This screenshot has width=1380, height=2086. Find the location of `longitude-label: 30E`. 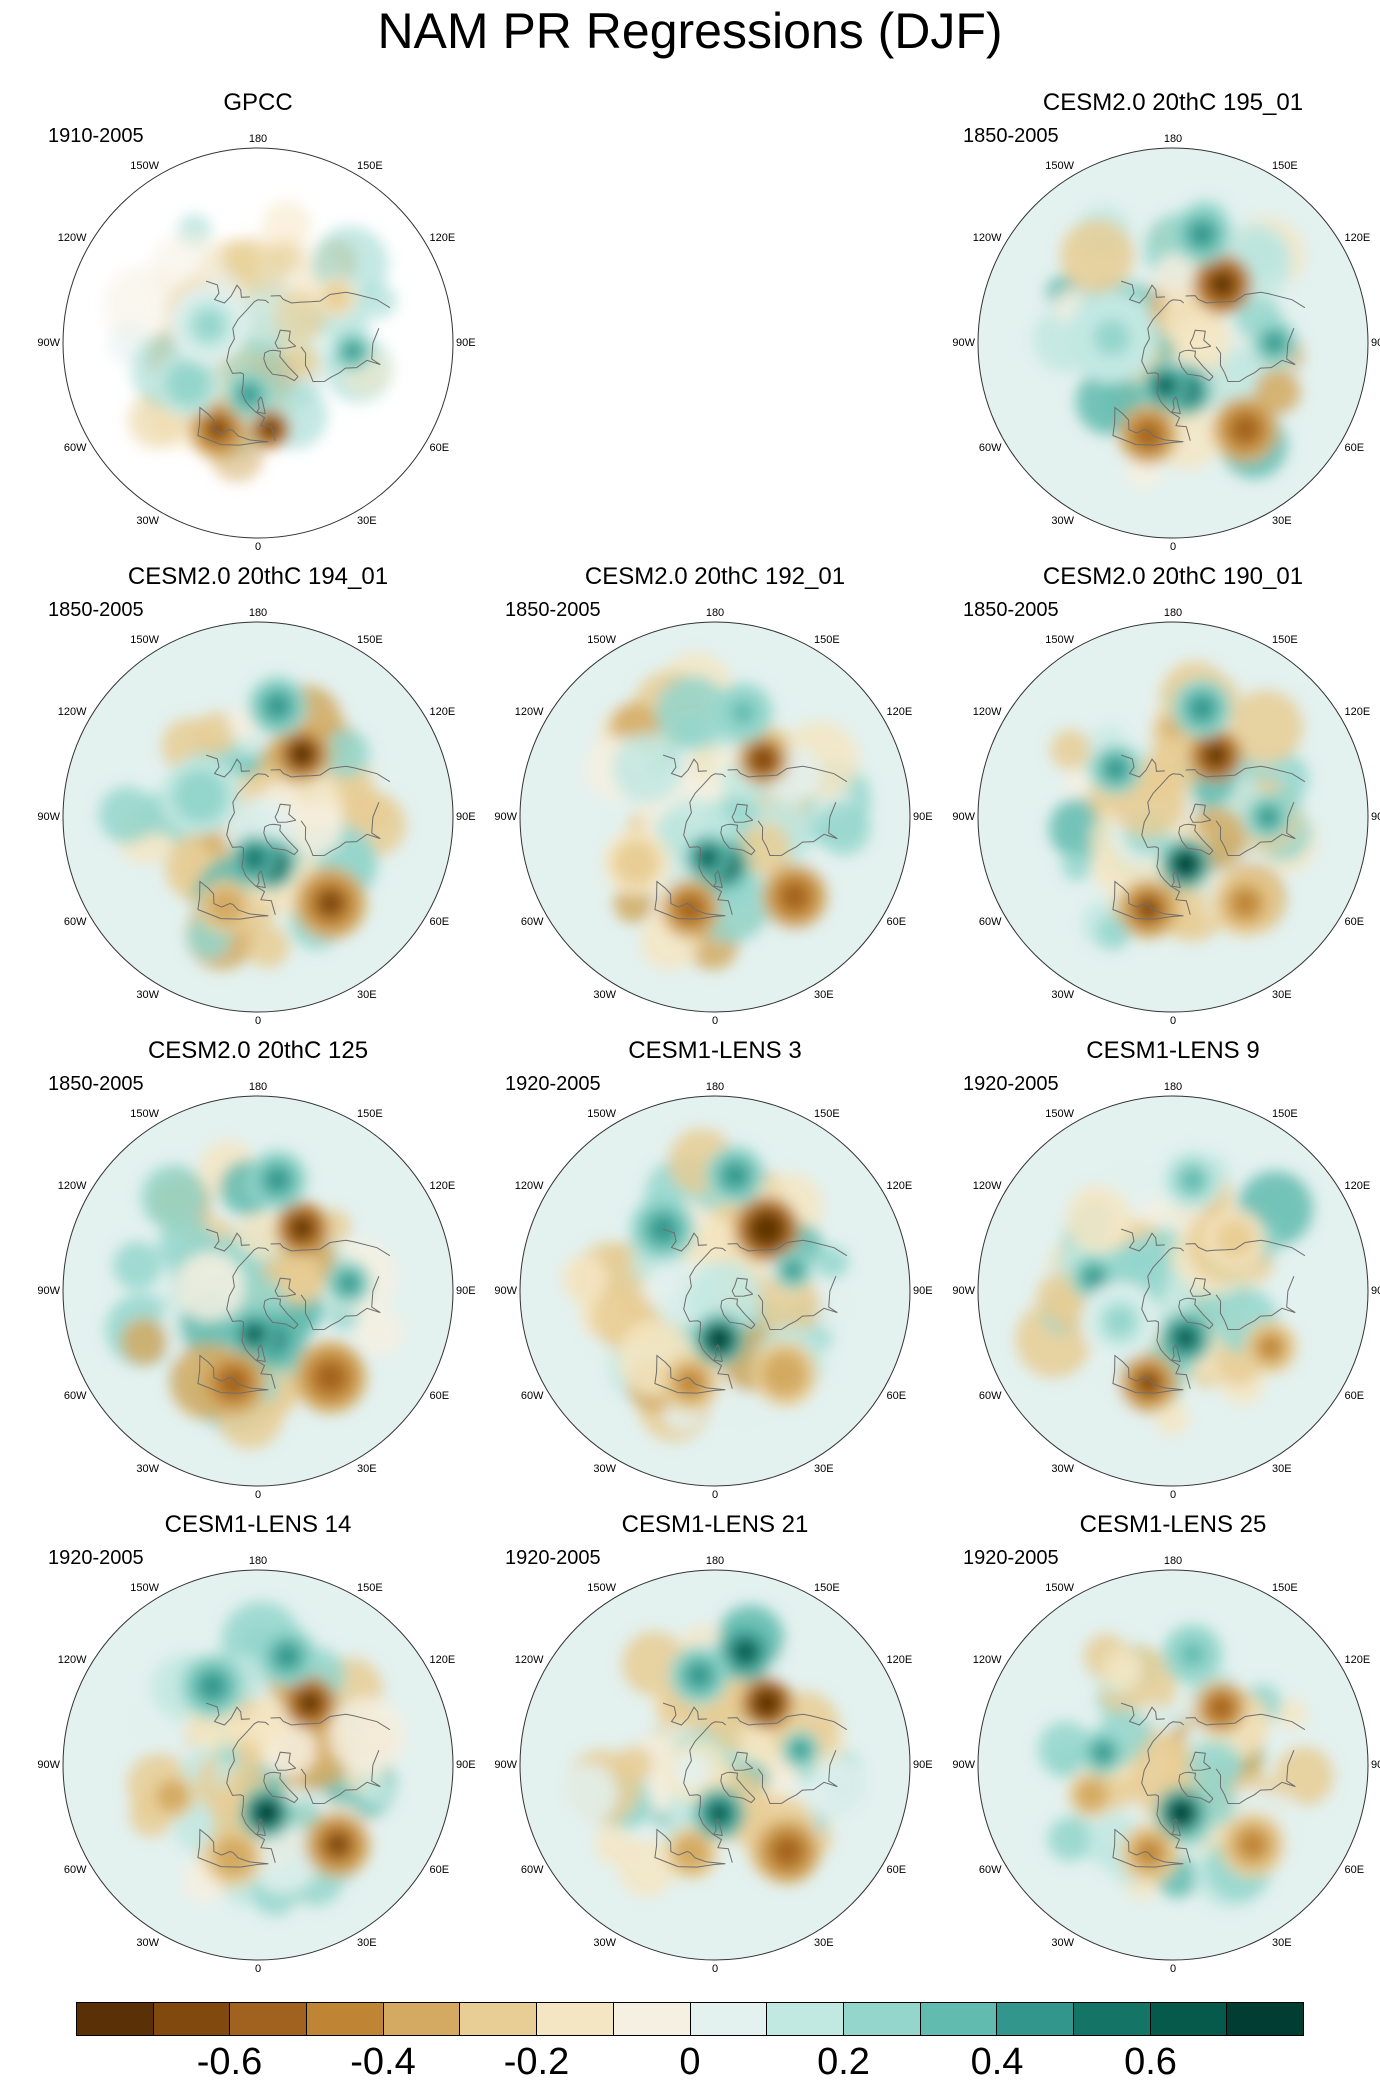

longitude-label: 30E is located at coordinates (1282, 994).